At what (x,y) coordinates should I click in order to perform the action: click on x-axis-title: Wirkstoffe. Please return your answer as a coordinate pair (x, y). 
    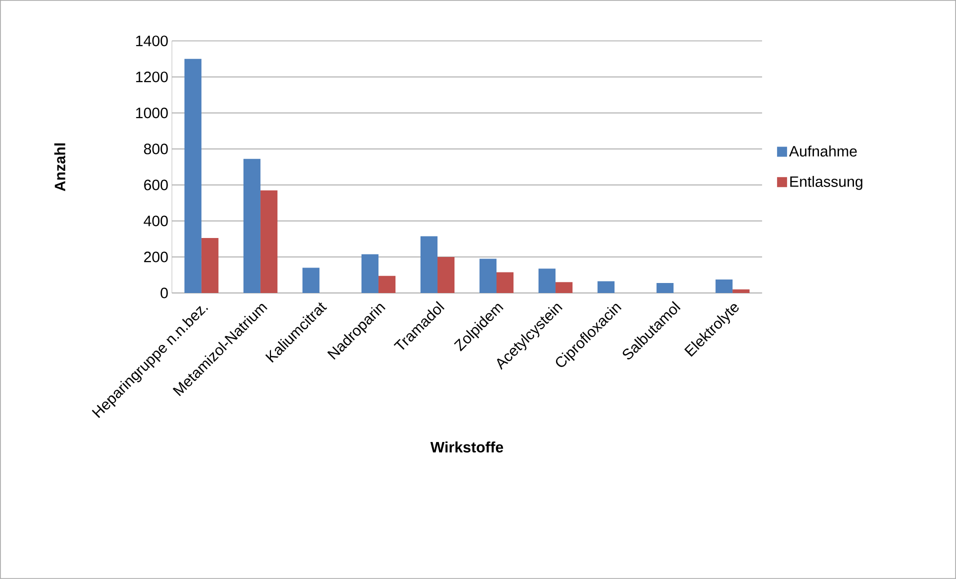
    Looking at the image, I should click on (467, 447).